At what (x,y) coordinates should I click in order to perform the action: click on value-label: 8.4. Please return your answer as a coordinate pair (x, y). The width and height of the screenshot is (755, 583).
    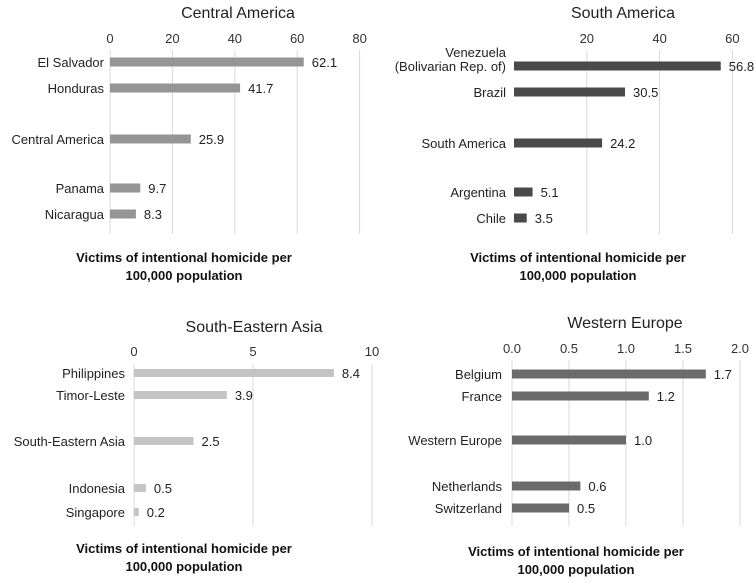
    Looking at the image, I should click on (351, 373).